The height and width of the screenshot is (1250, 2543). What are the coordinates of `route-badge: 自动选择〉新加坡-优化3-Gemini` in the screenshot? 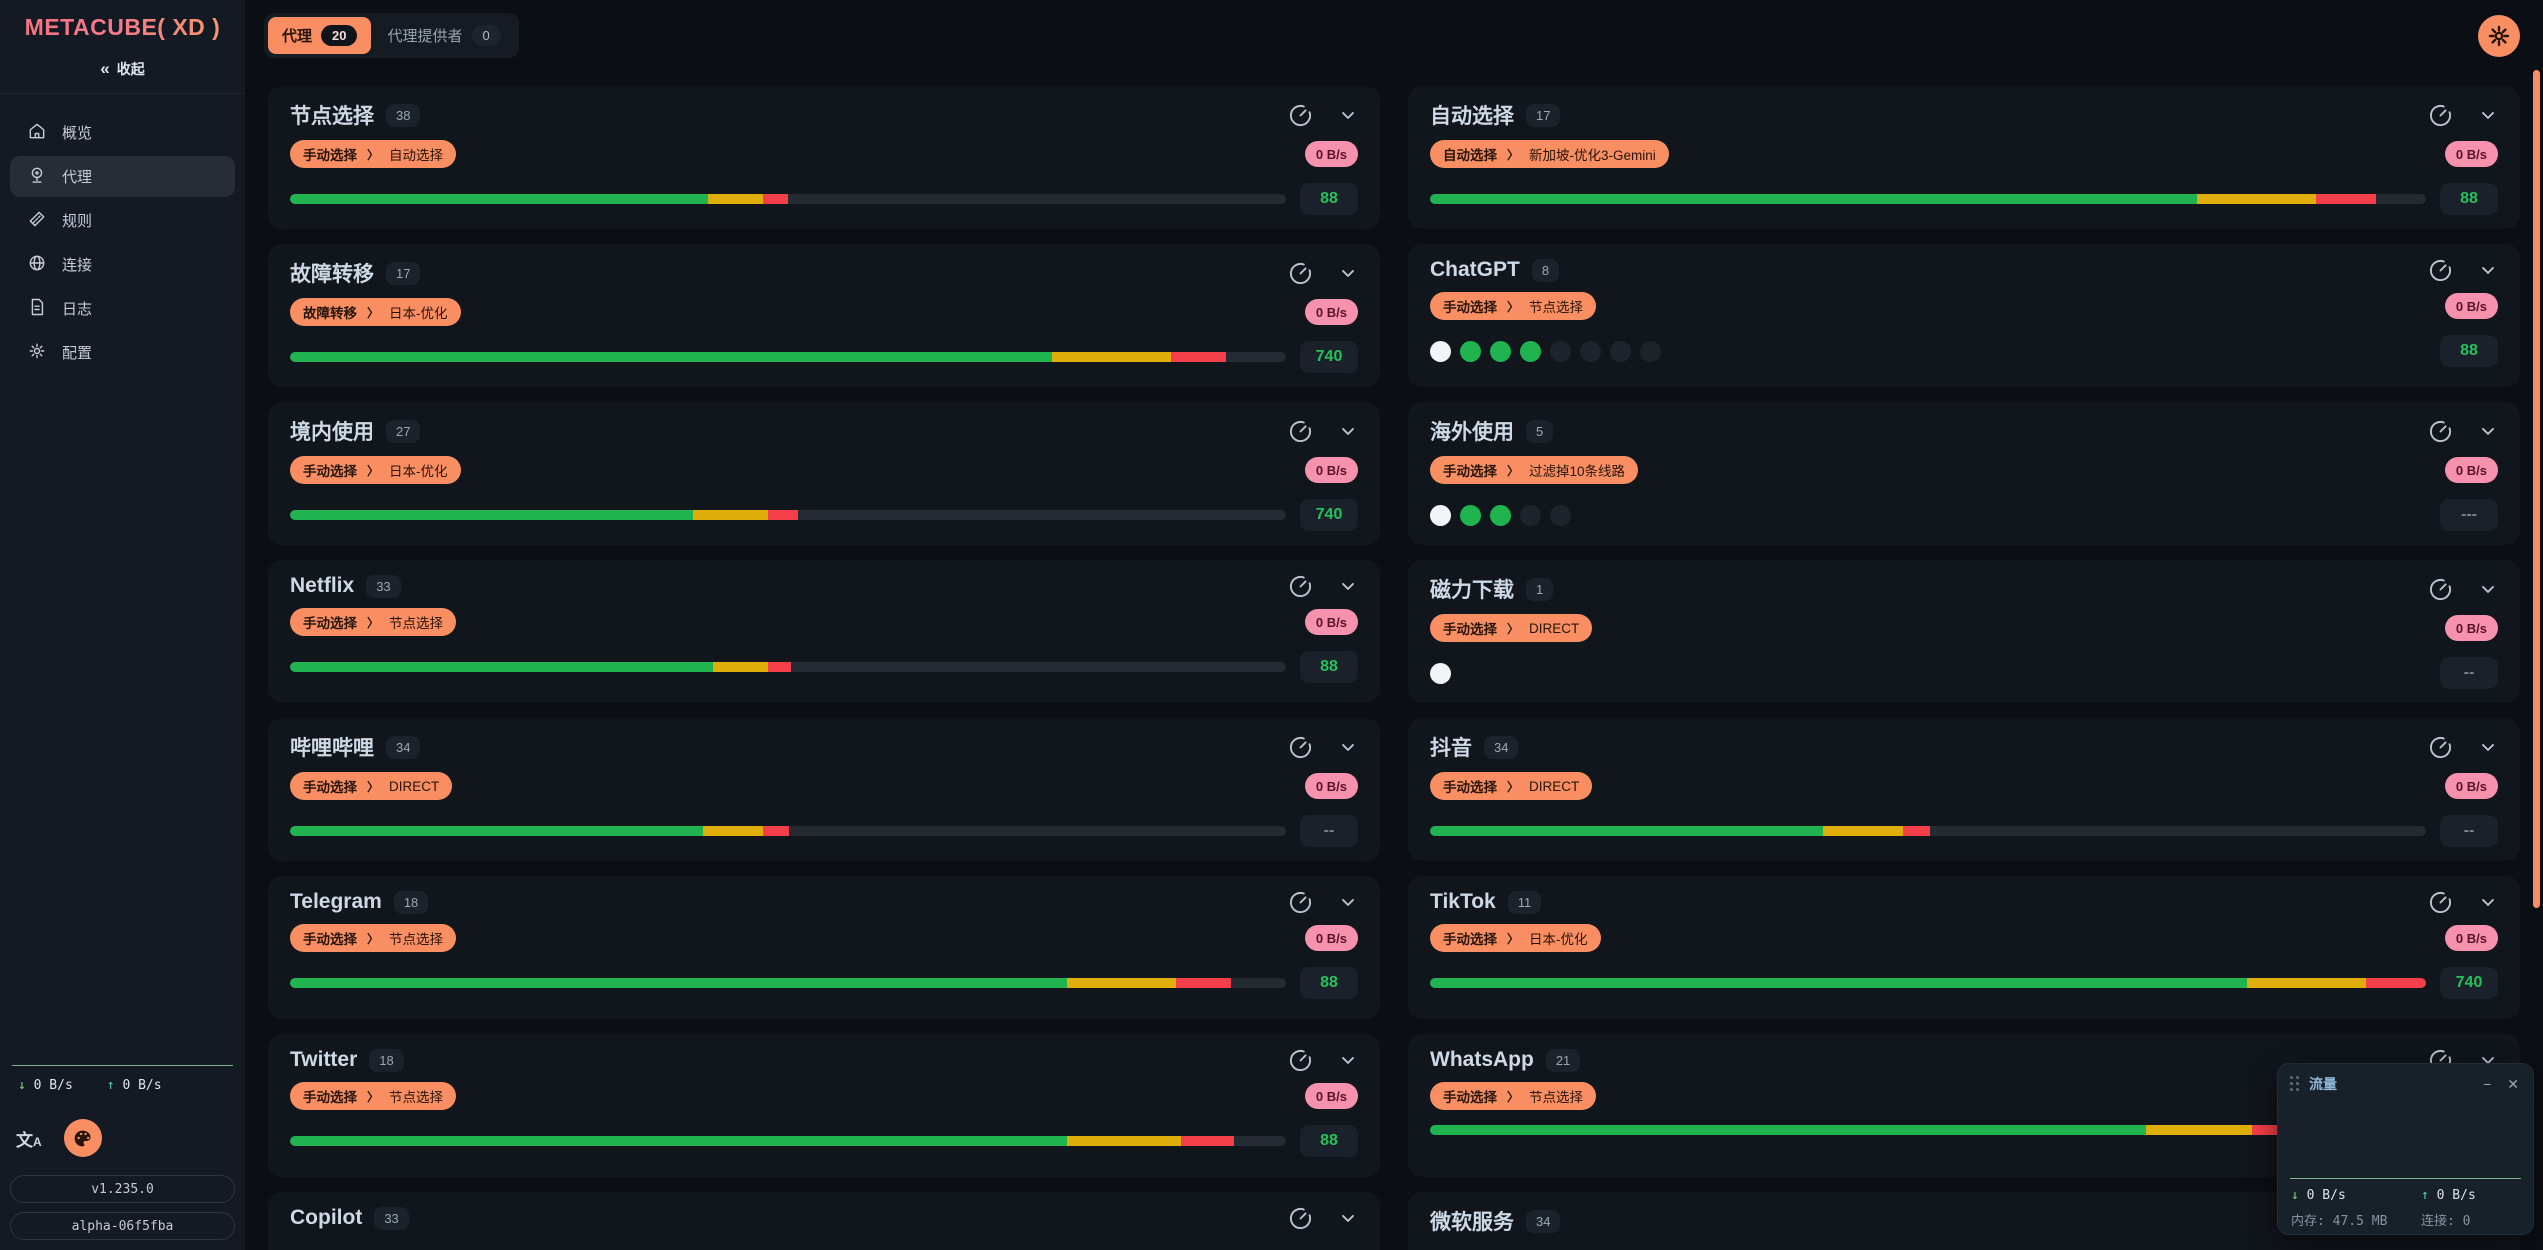 It's located at (1549, 154).